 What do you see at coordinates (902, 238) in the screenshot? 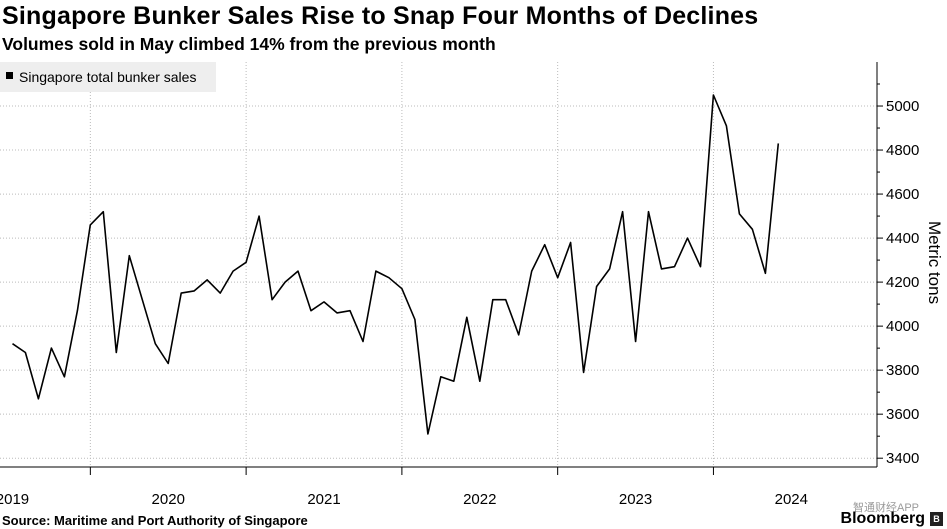
I see `y-tick-label: 4400` at bounding box center [902, 238].